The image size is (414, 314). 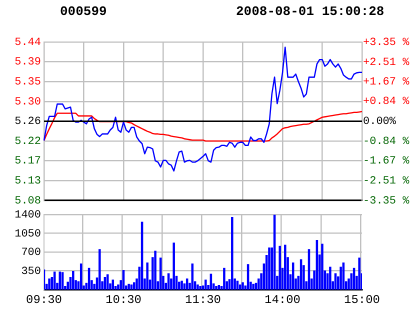 I want to click on y2-tick-label: +3.35 %, so click(x=386, y=42).